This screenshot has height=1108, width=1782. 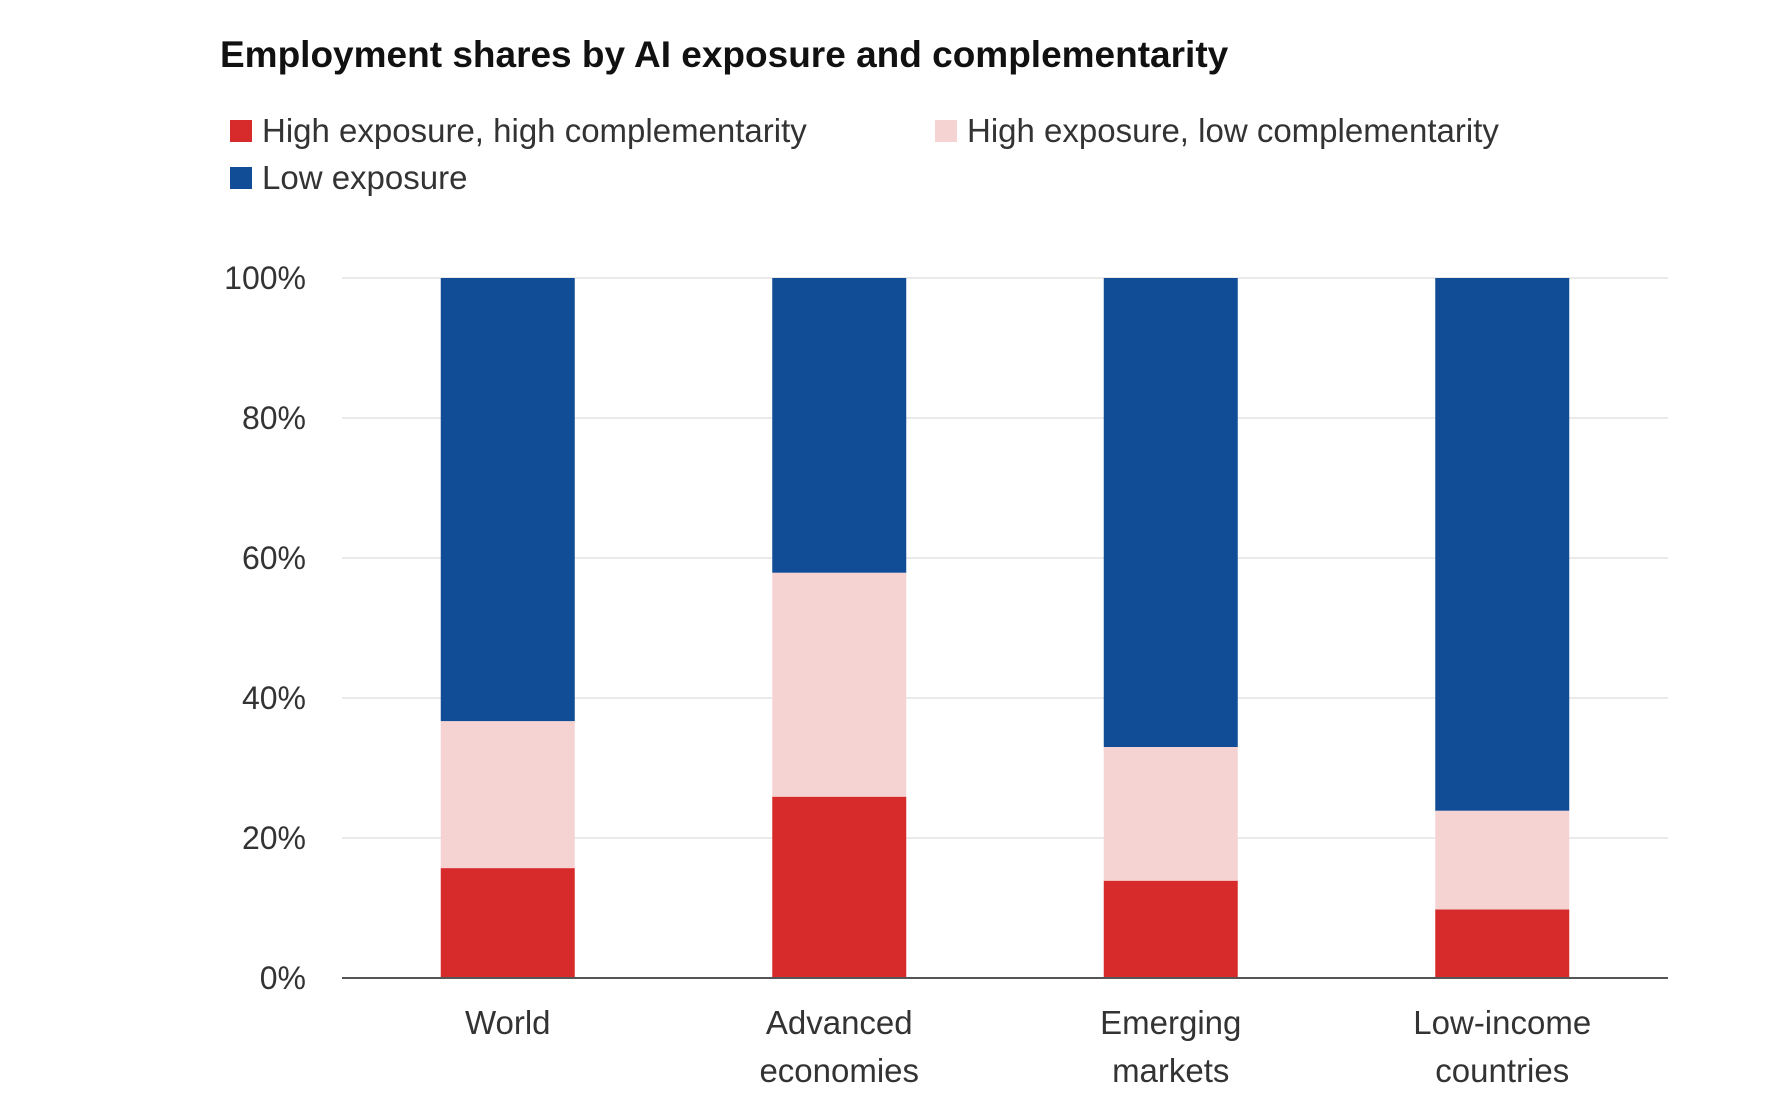 I want to click on legend-item-high-high: High exposure, high complementarity, so click(x=518, y=131).